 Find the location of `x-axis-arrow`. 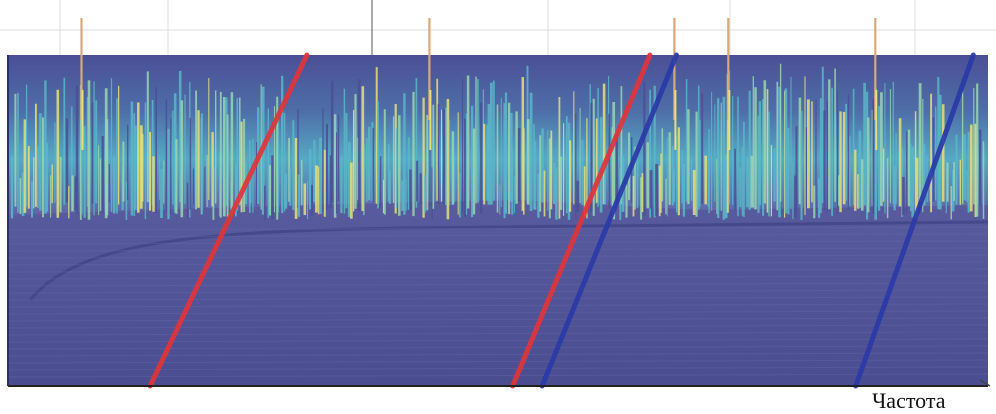

x-axis-arrow is located at coordinates (985, 383).